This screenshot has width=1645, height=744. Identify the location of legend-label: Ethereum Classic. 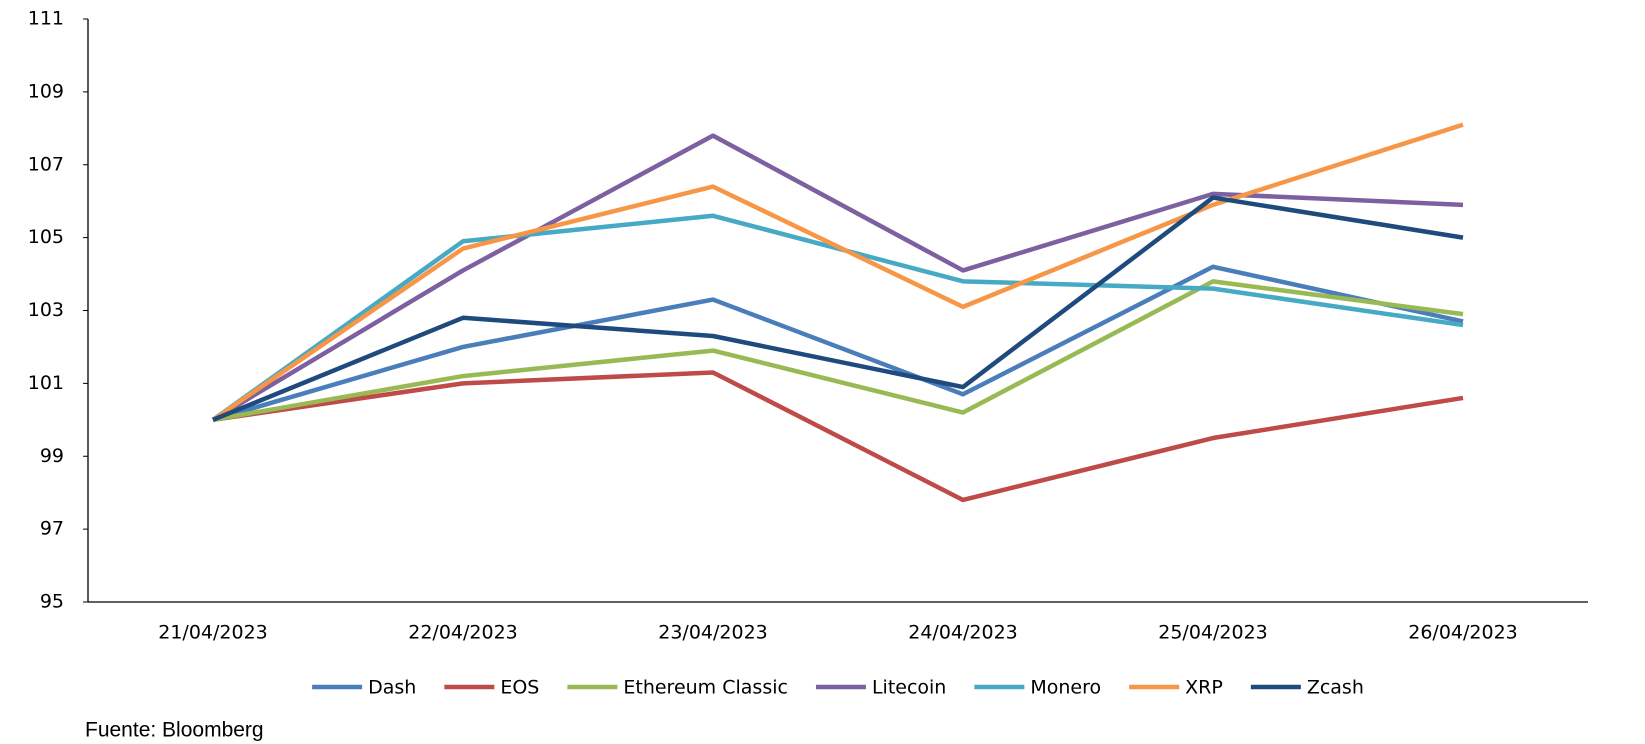
(705, 688).